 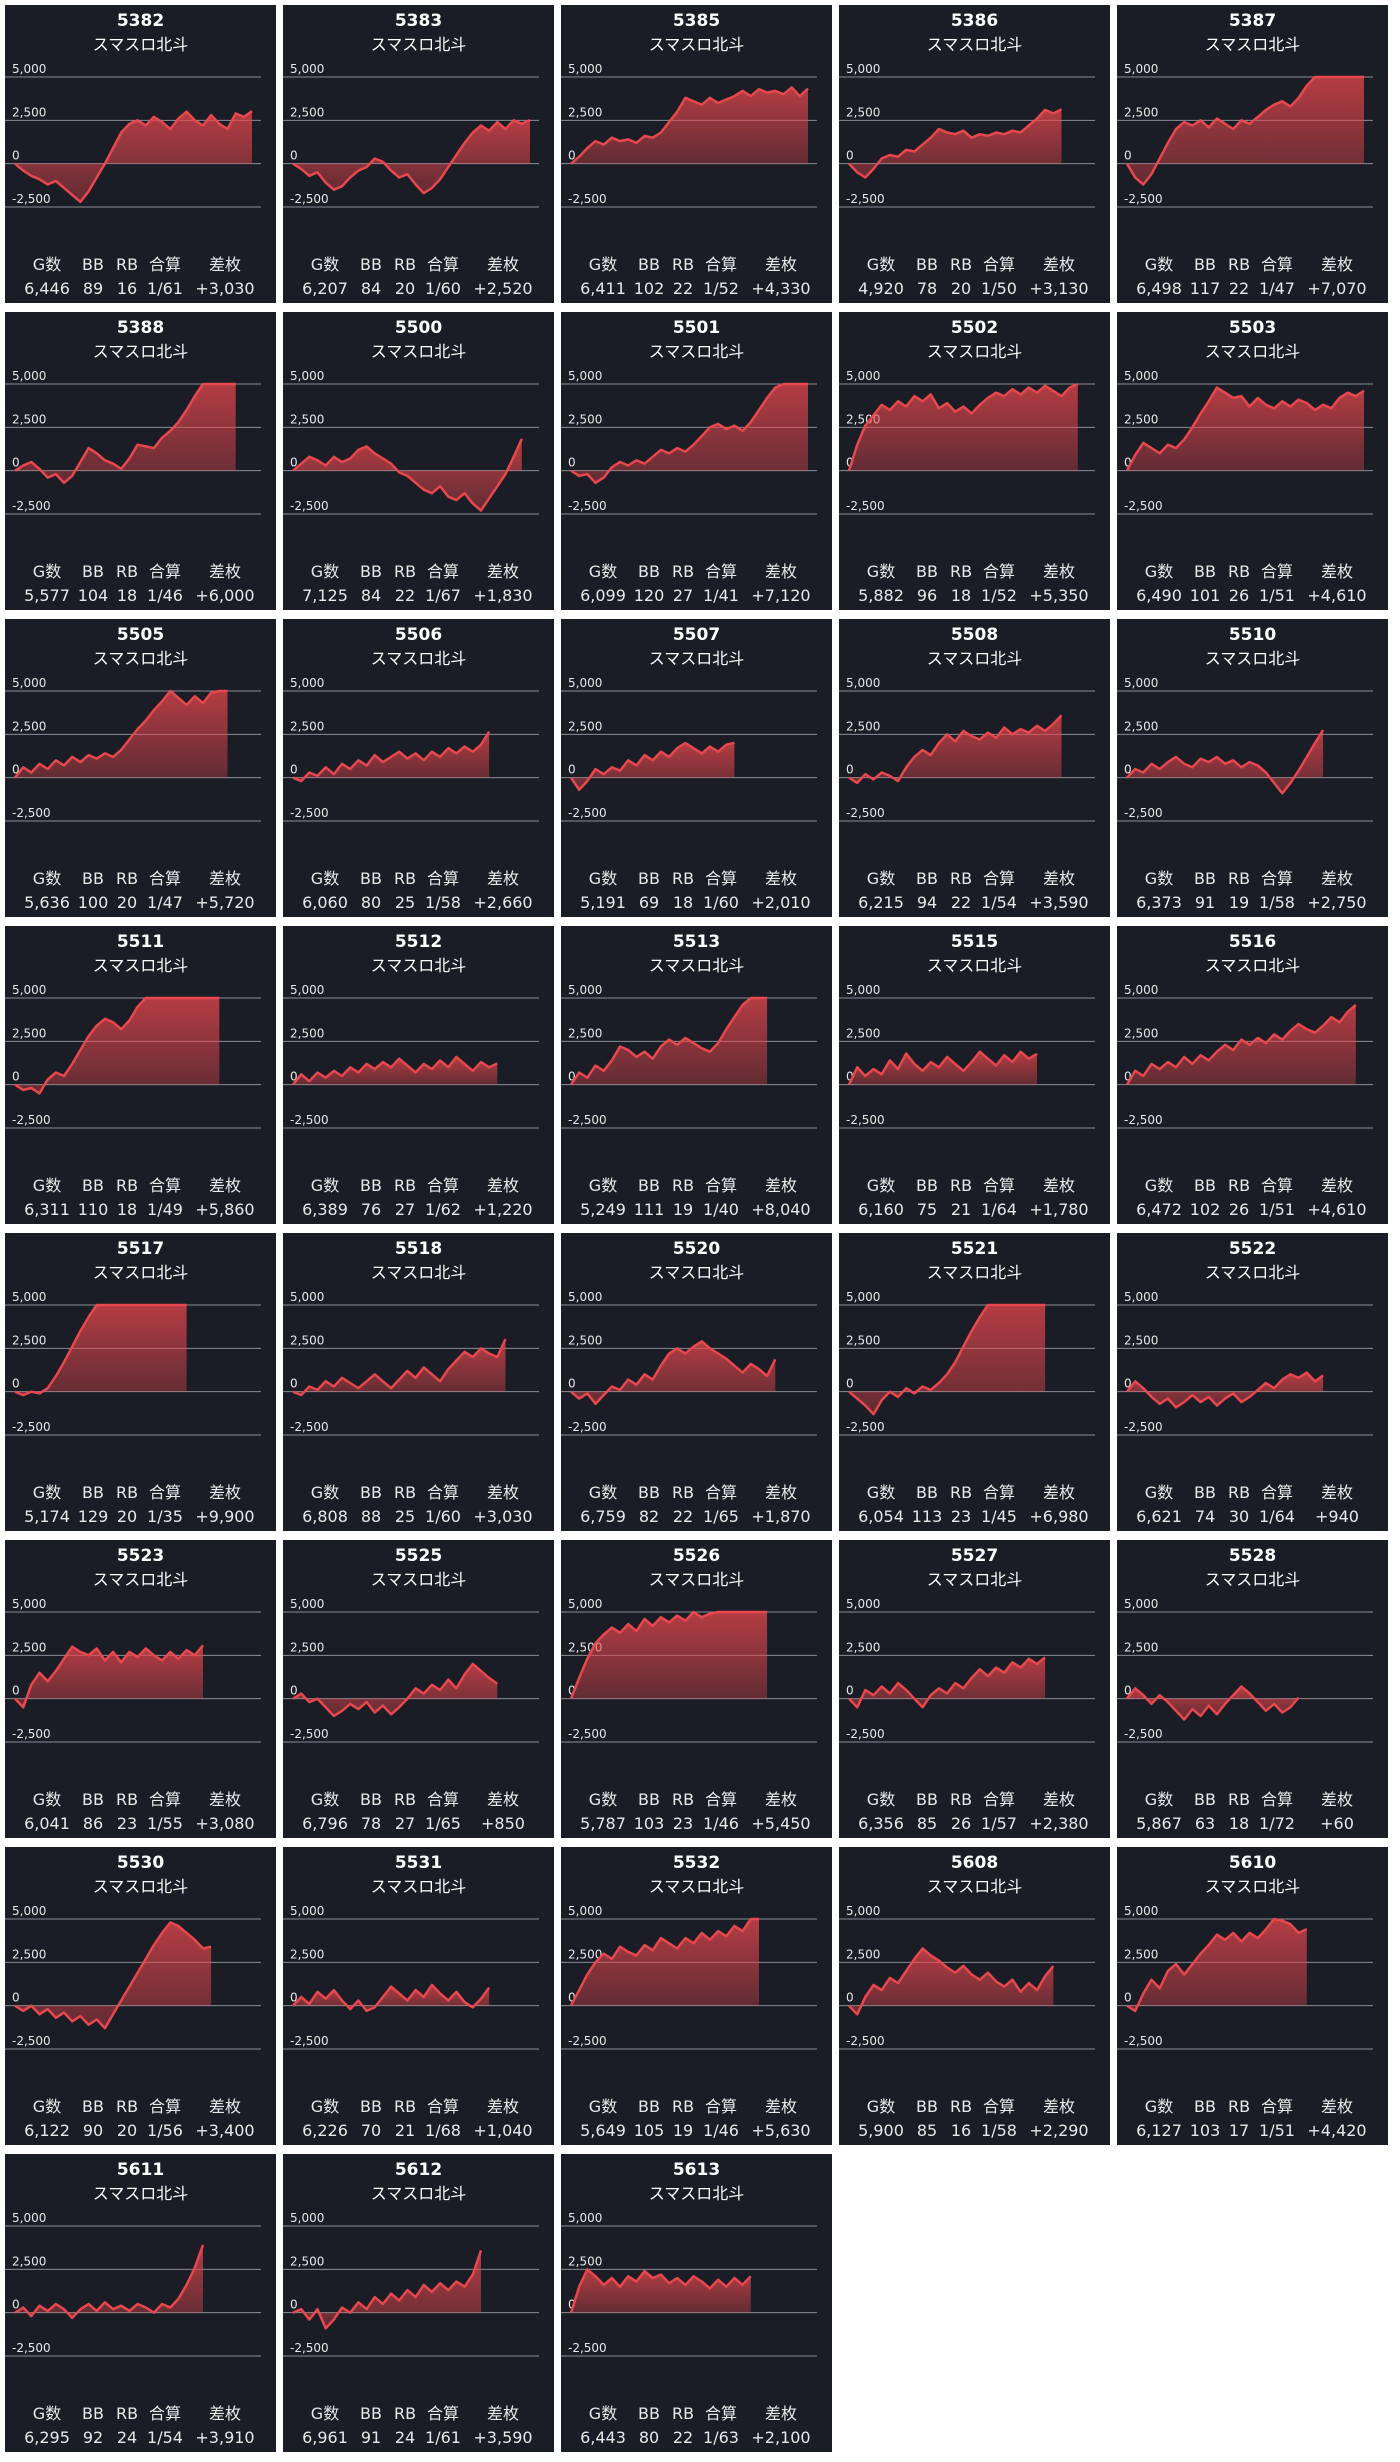 What do you see at coordinates (225, 2130) in the screenshot?
I see `stats-value-diff: +3,400` at bounding box center [225, 2130].